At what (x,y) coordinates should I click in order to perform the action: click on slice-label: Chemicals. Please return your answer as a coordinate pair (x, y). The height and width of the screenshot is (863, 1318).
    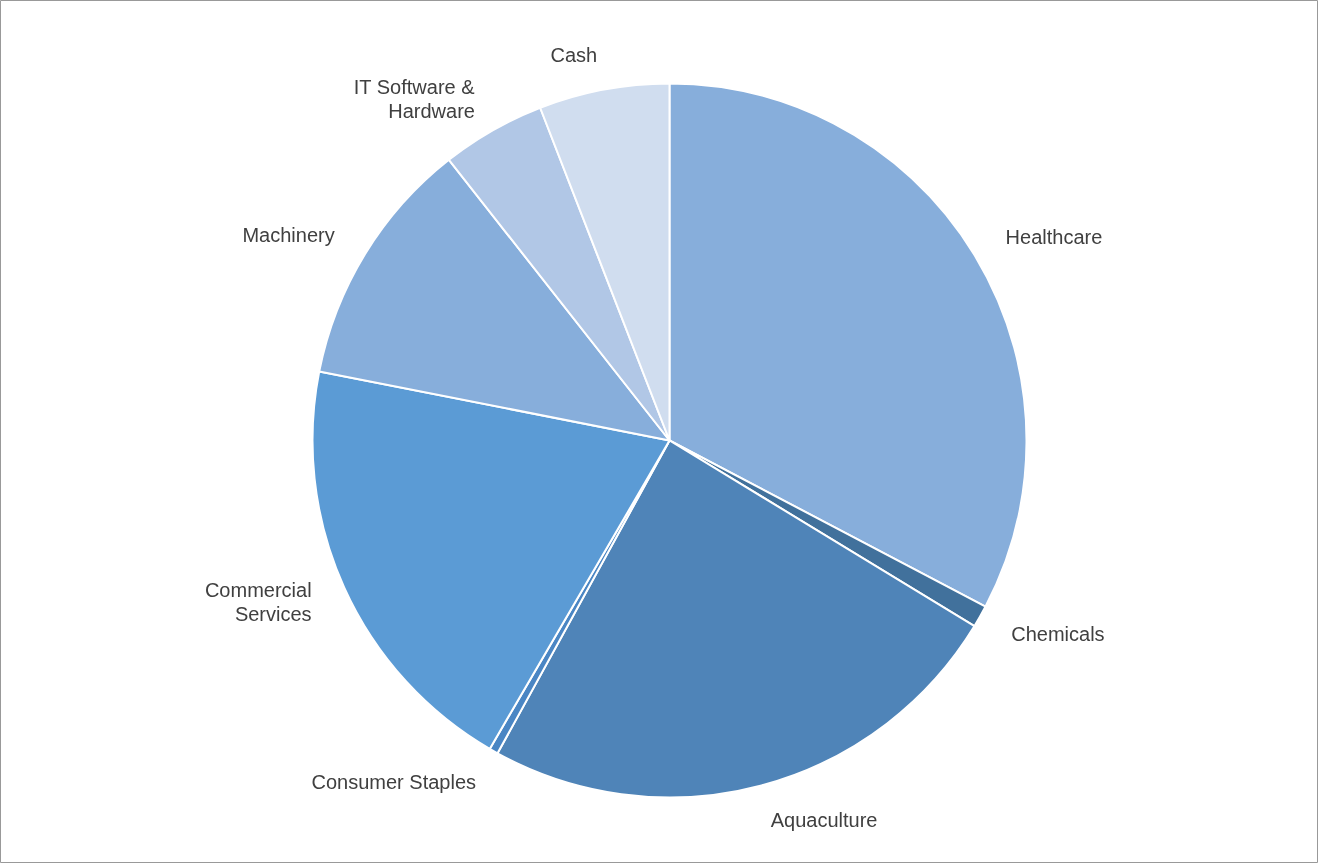
    Looking at the image, I should click on (1058, 633).